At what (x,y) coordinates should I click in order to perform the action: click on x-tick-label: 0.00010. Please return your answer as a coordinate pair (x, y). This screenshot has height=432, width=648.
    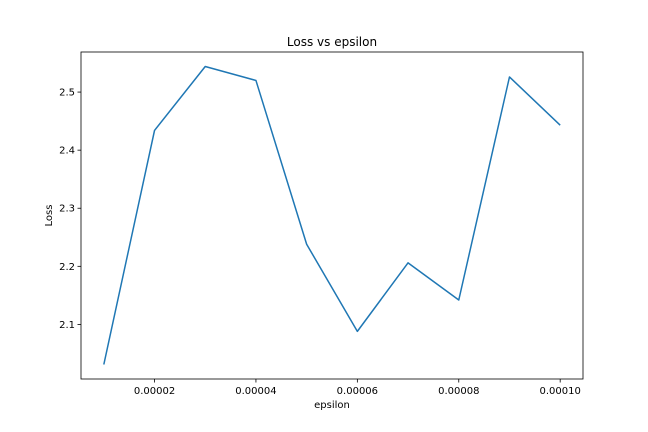
    Looking at the image, I should click on (560, 391).